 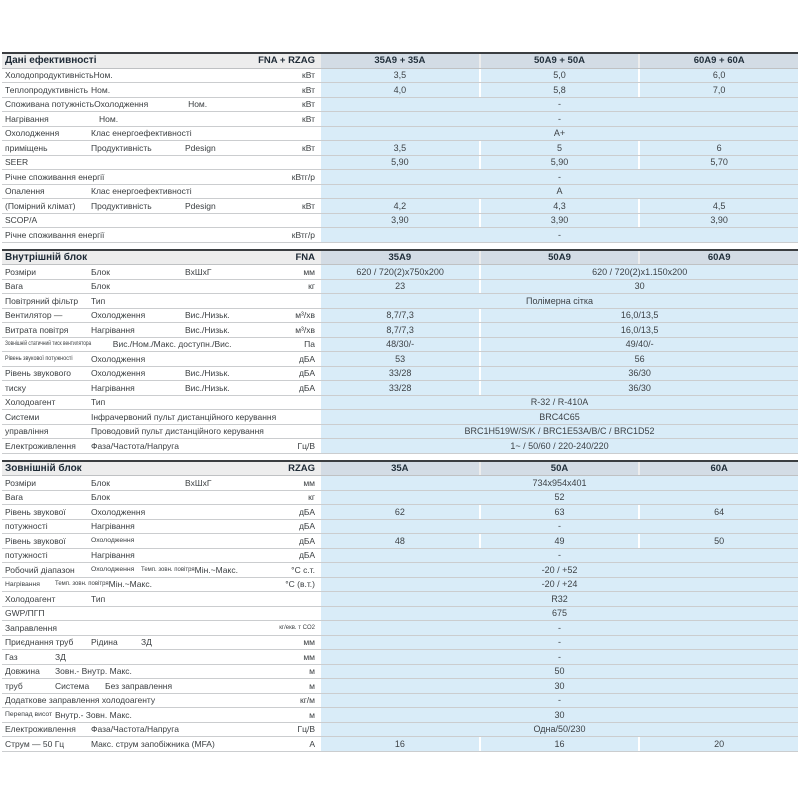 I want to click on row-labels: Рівень звукової Охолодження дБА, so click(x=160, y=541).